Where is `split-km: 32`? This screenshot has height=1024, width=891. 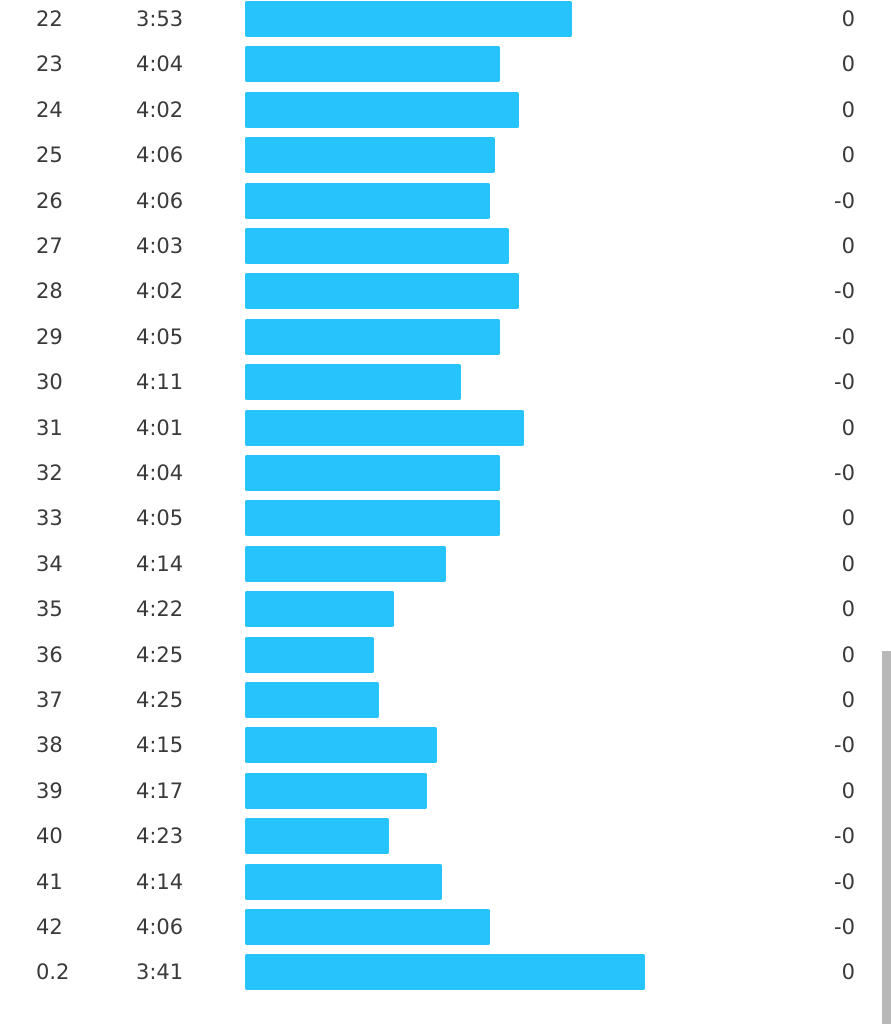 split-km: 32 is located at coordinates (49, 473).